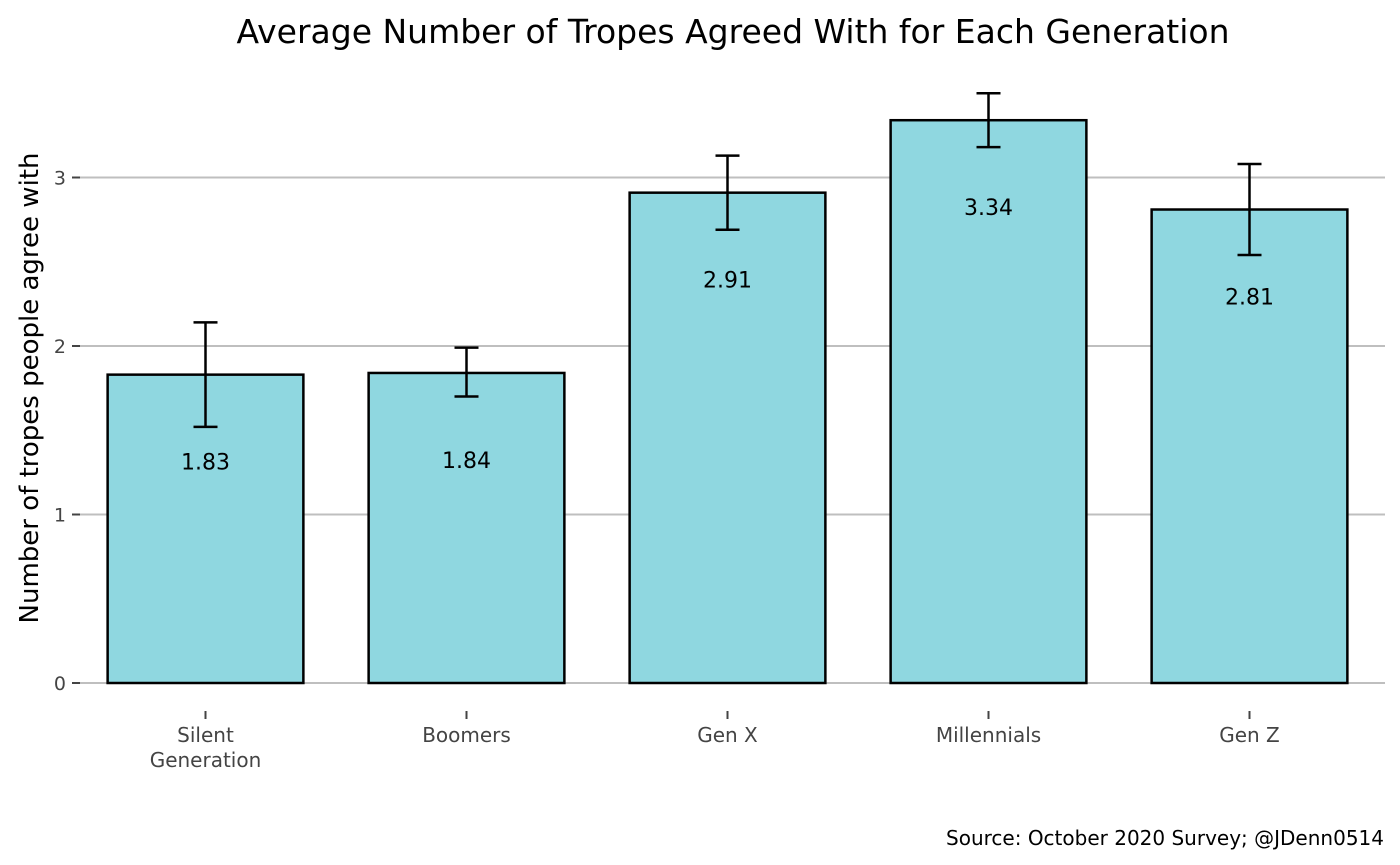  I want to click on x-tick-label: Silent Generation, so click(206, 747).